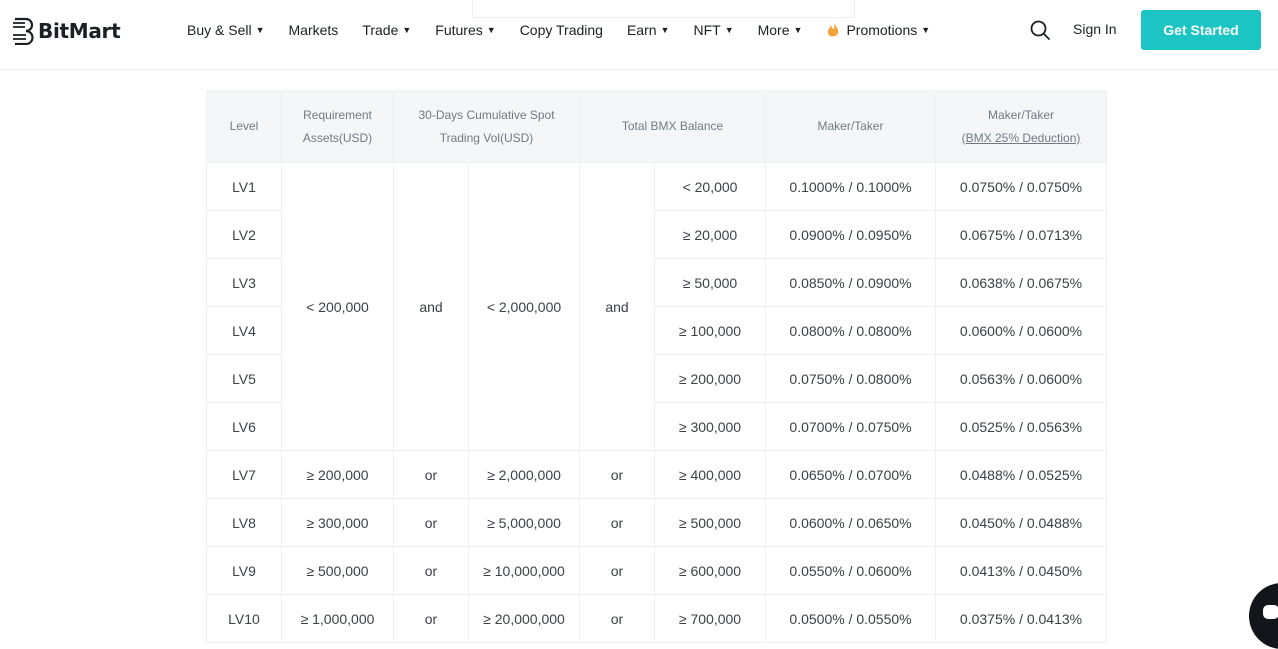 This screenshot has height=649, width=1278. What do you see at coordinates (851, 330) in the screenshot?
I see `fee-cell: 0.0800% / 0.0800%` at bounding box center [851, 330].